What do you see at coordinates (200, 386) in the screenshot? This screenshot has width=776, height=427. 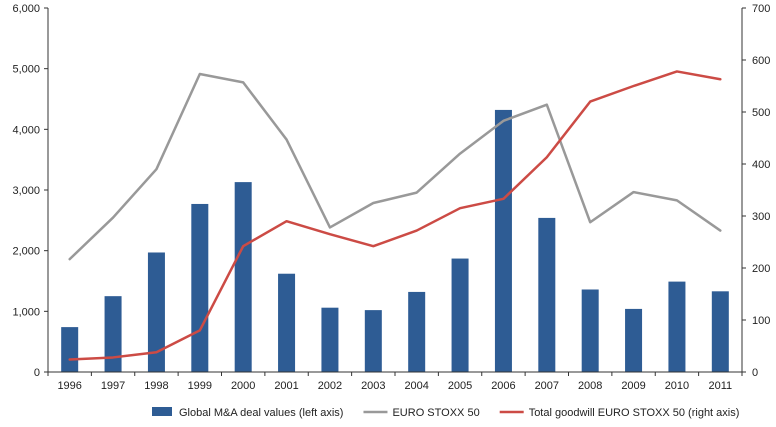 I see `x-tick-label: 1999` at bounding box center [200, 386].